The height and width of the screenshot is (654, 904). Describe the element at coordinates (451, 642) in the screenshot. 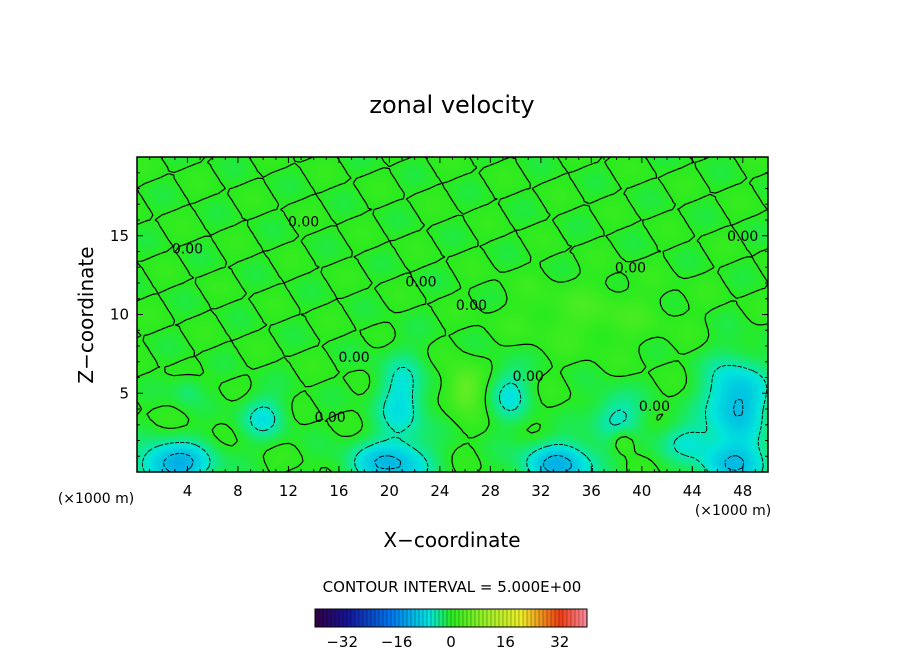

I see `colorbar-tick-label: 0` at that location.